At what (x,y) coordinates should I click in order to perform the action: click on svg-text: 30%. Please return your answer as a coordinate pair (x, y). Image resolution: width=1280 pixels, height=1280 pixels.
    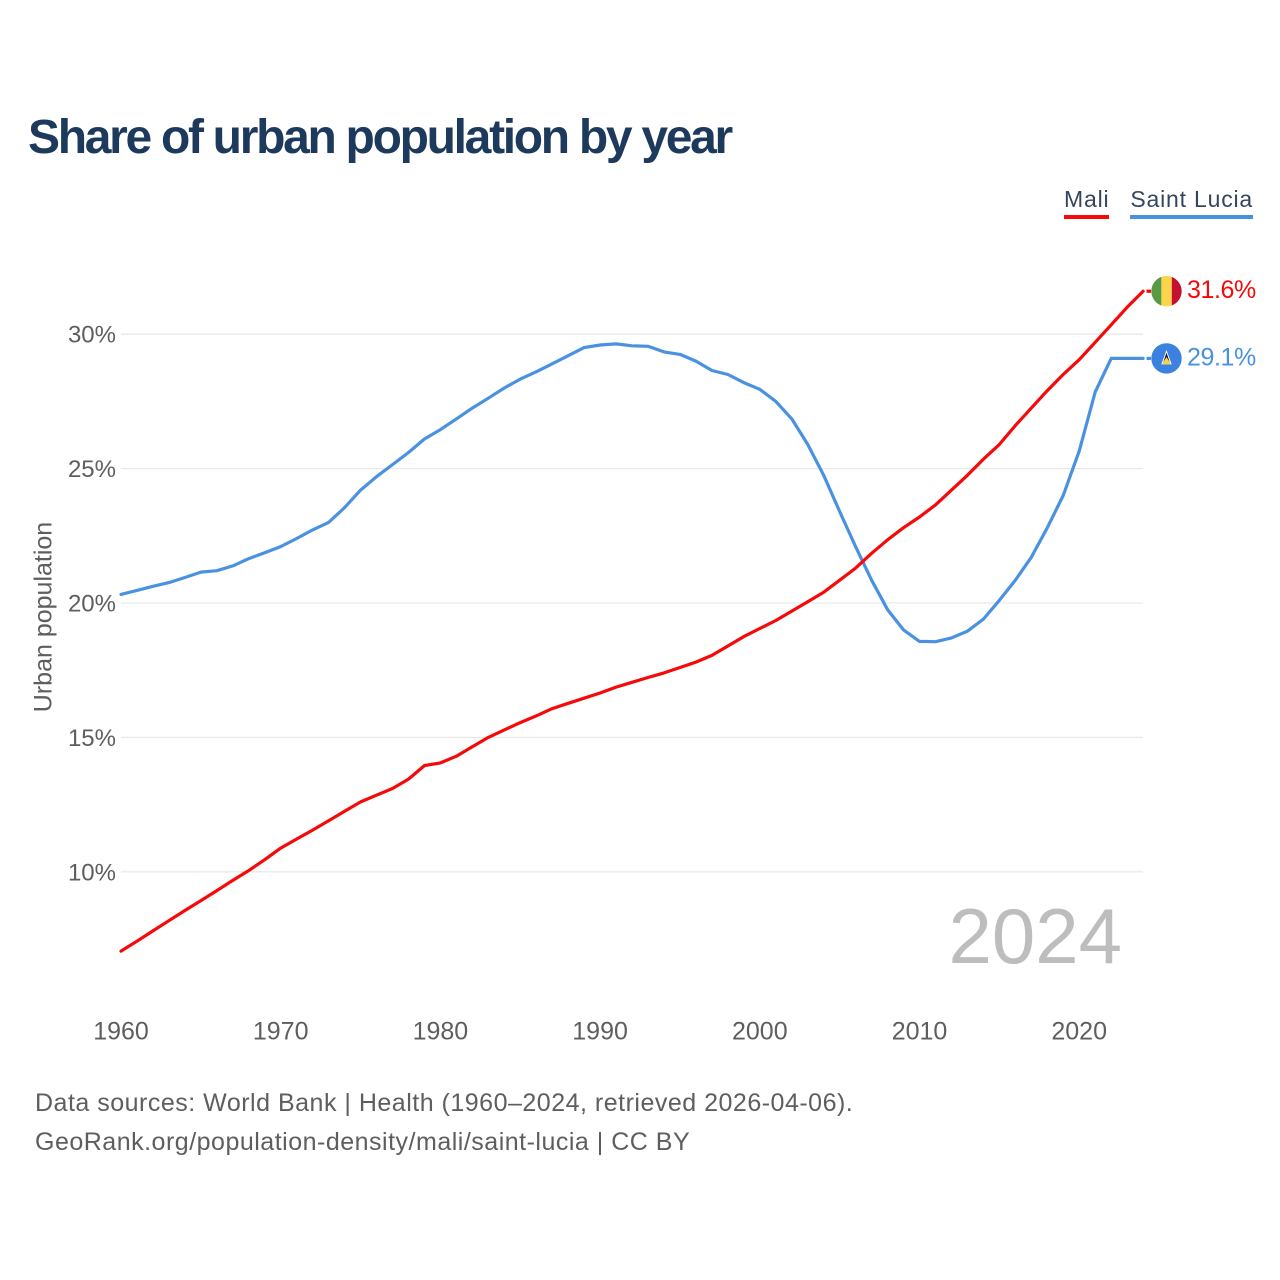
    Looking at the image, I should click on (92, 335).